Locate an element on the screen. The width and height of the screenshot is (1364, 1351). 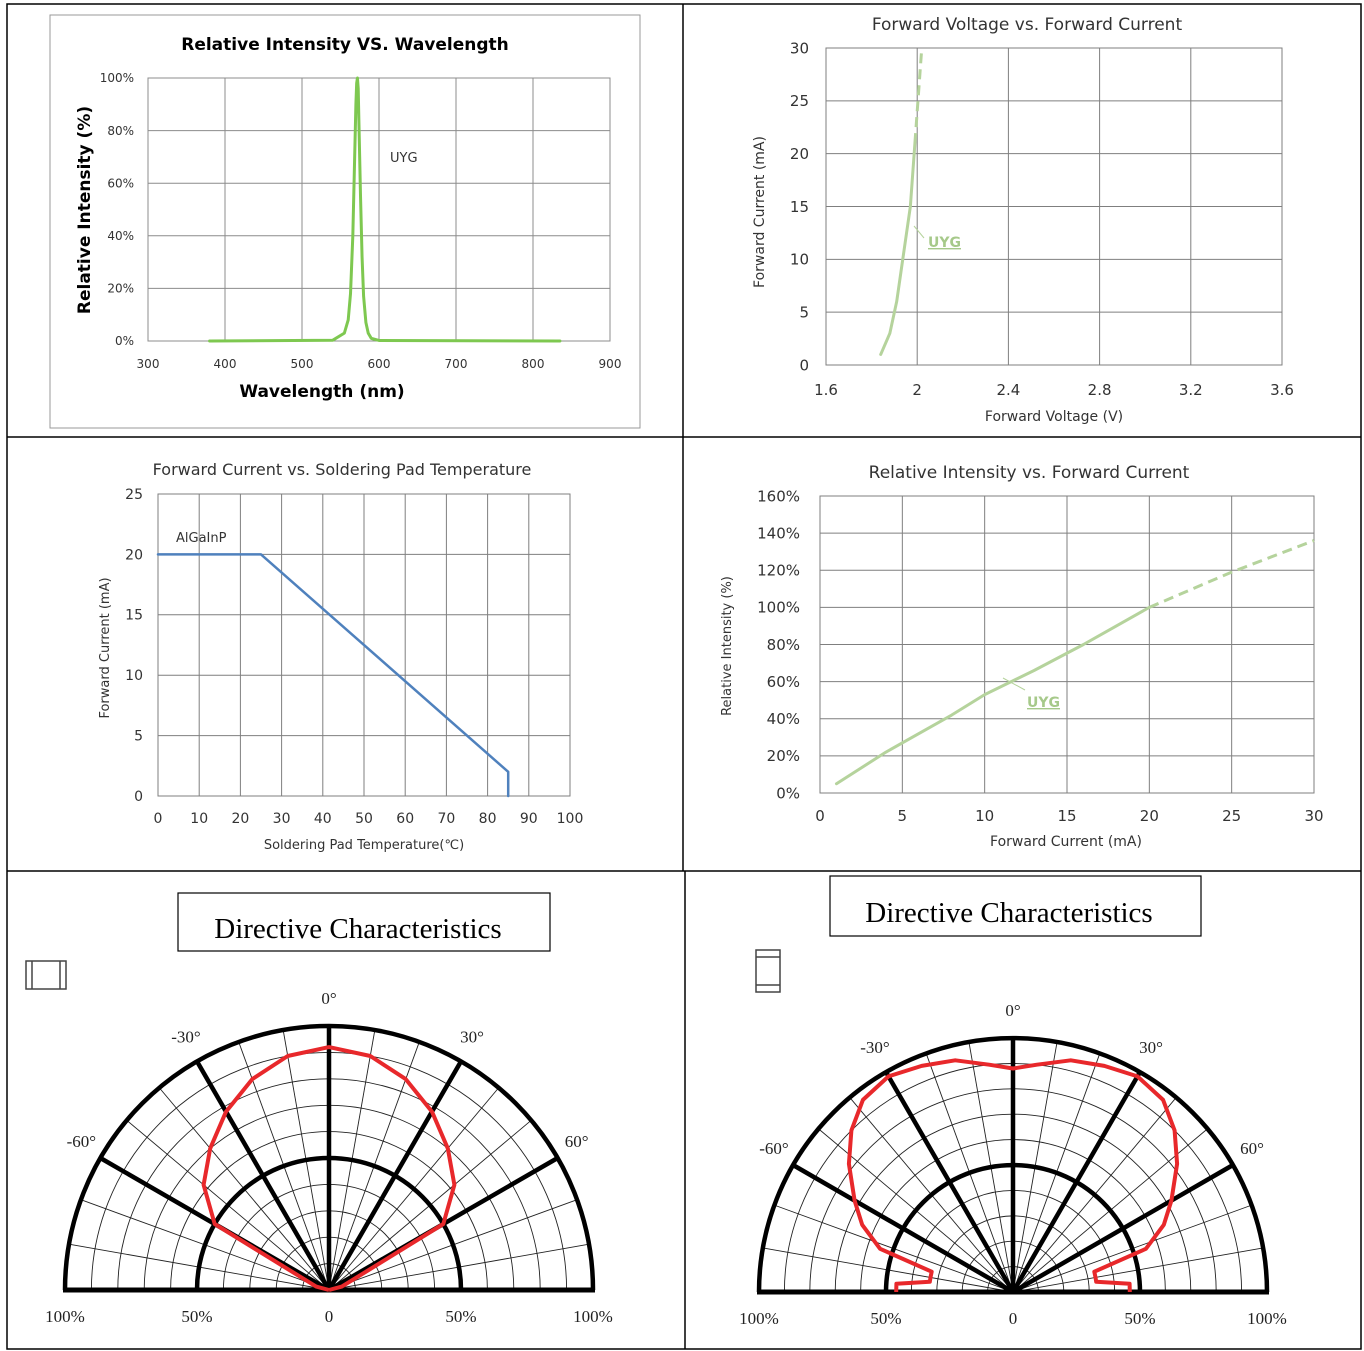
y-tick-label: 30 is located at coordinates (799, 48).